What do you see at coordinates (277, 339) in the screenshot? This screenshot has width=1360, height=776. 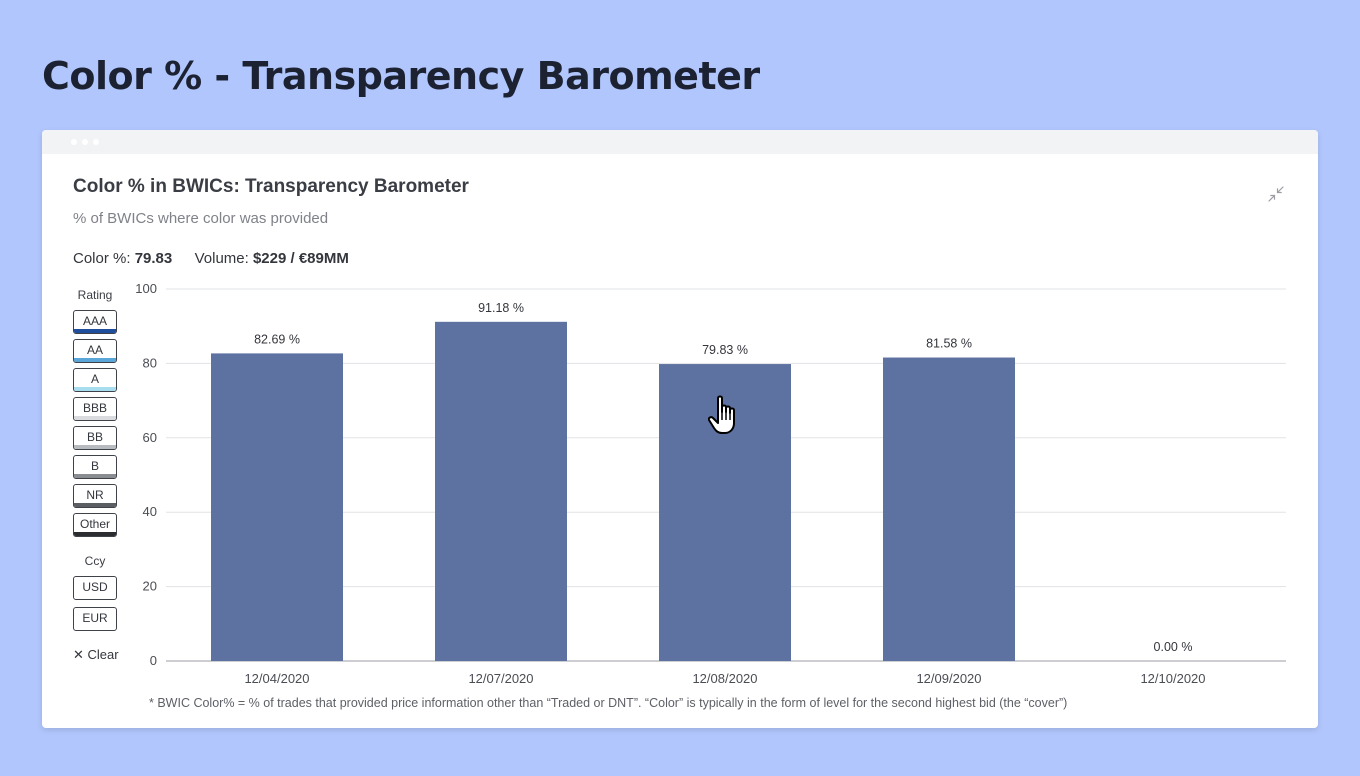 I see `data-label: 82.69 %` at bounding box center [277, 339].